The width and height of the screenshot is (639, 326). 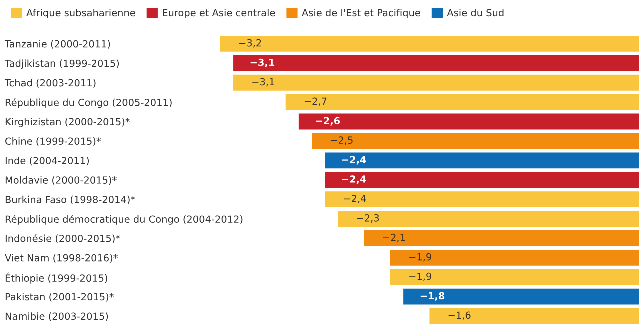 I want to click on data-label: −1,8, so click(x=432, y=296).